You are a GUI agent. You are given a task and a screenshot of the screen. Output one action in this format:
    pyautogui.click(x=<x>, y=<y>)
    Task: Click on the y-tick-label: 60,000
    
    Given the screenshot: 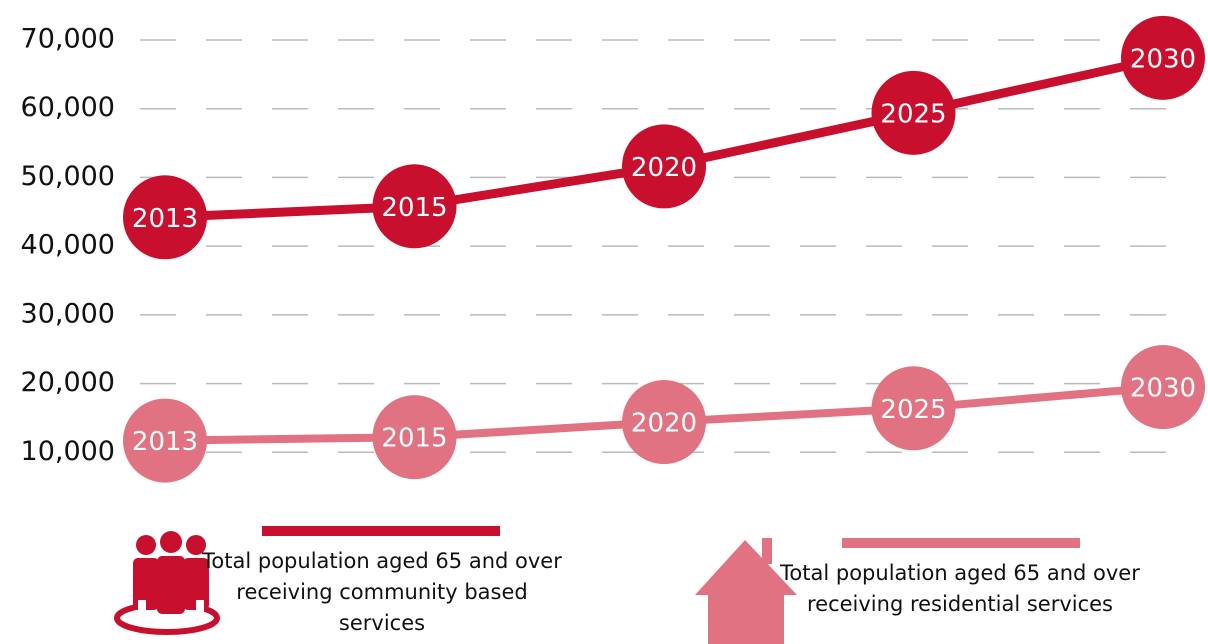 What is the action you would take?
    pyautogui.click(x=68, y=107)
    